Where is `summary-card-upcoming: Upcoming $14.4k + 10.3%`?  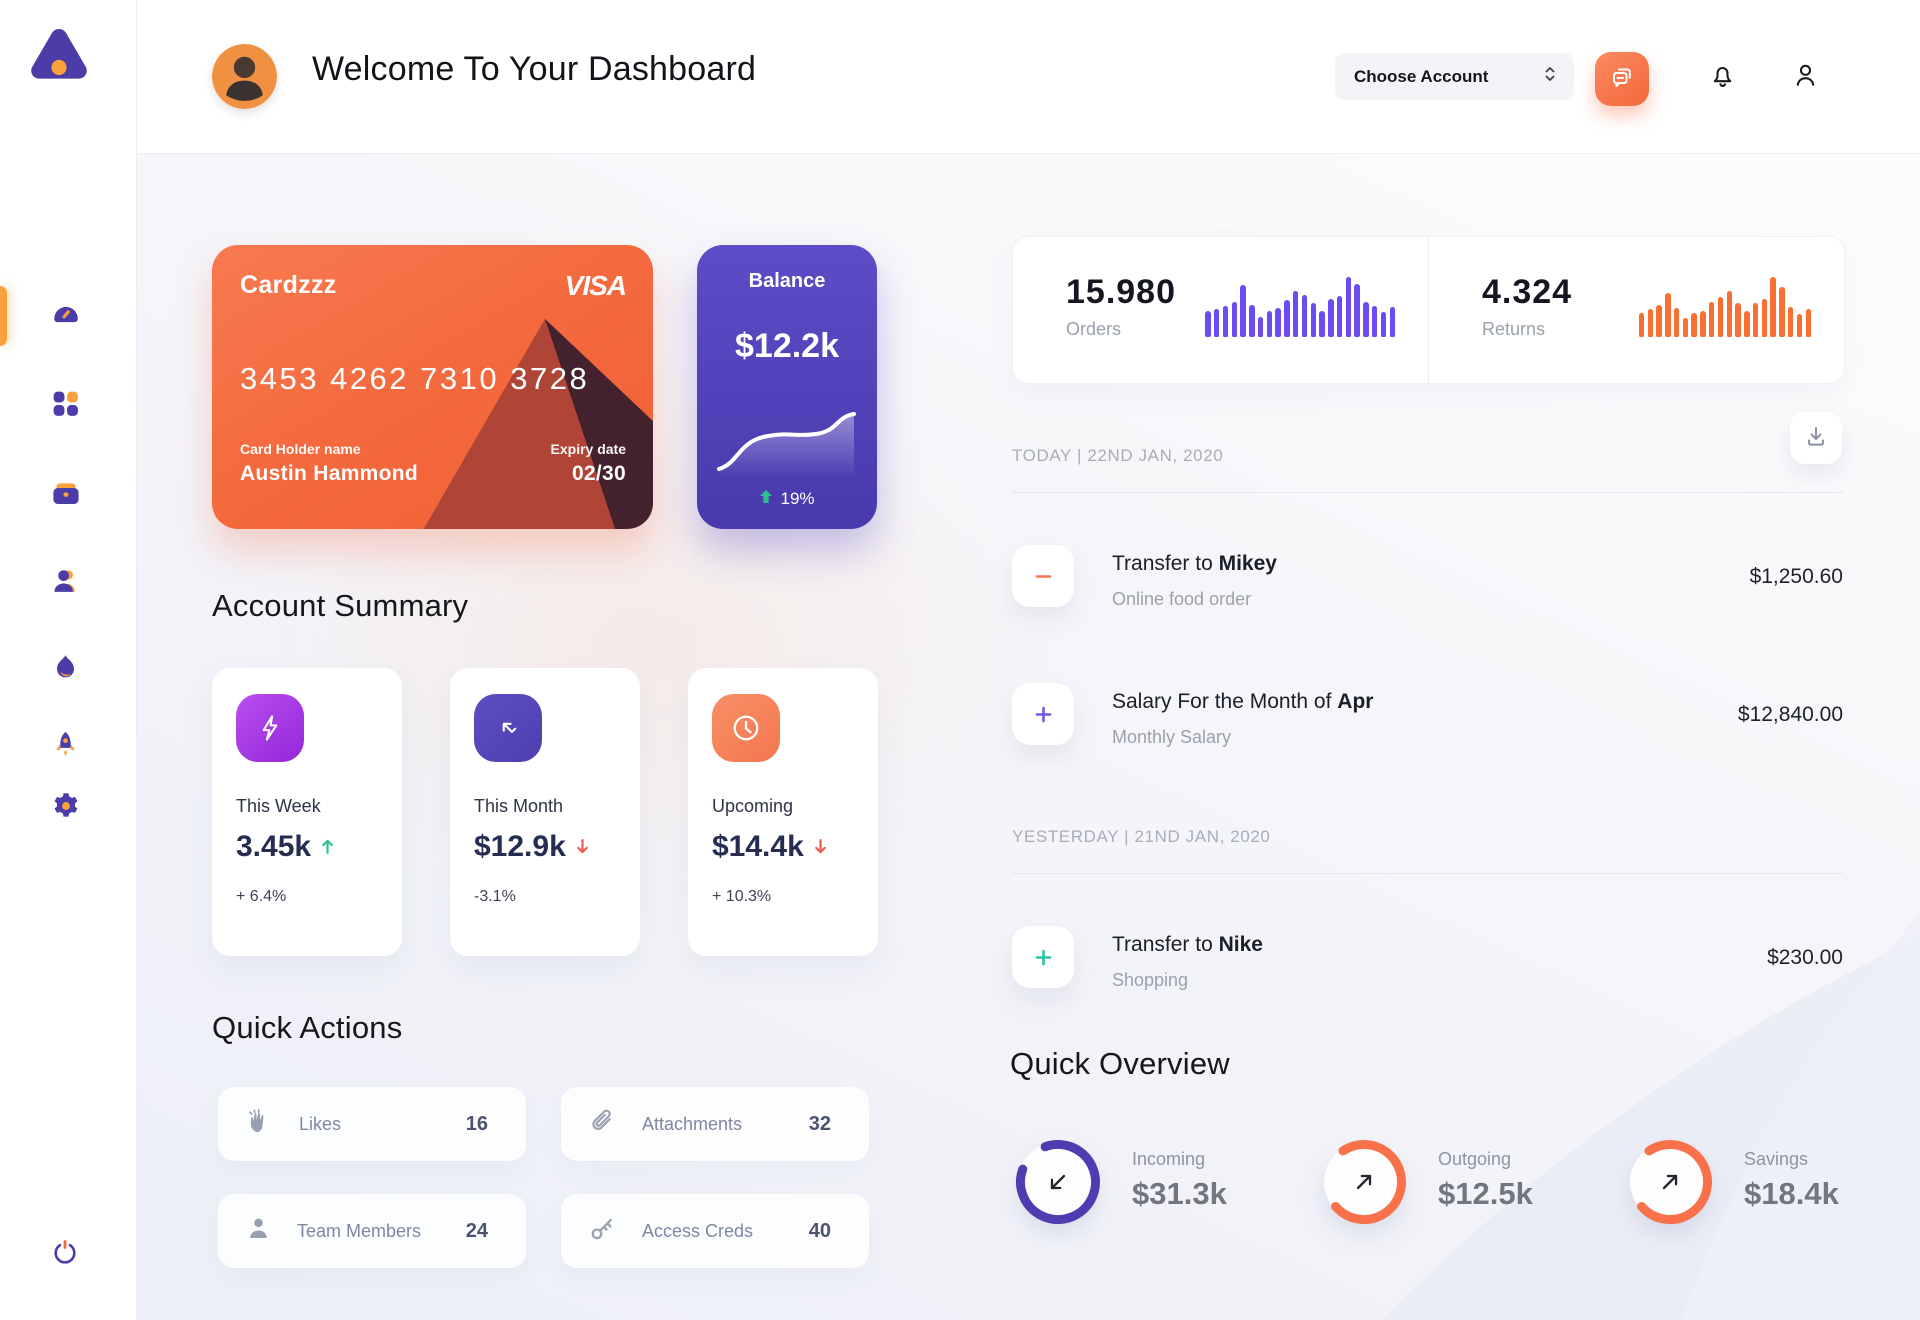 summary-card-upcoming: Upcoming $14.4k + 10.3% is located at coordinates (783, 812).